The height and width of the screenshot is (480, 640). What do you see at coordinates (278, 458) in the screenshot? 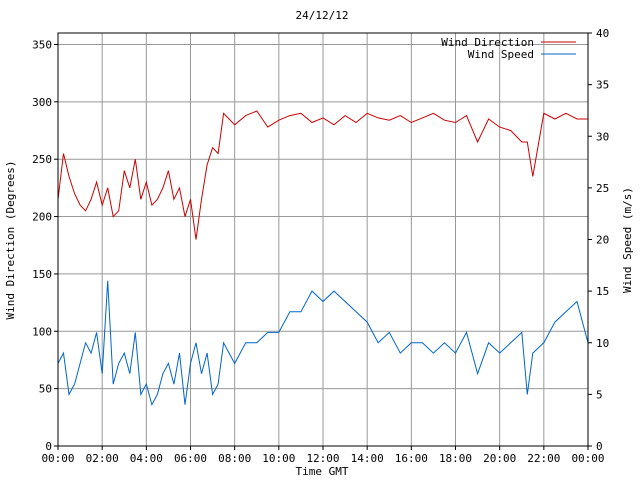
I see `x-tick-label: 10:00` at bounding box center [278, 458].